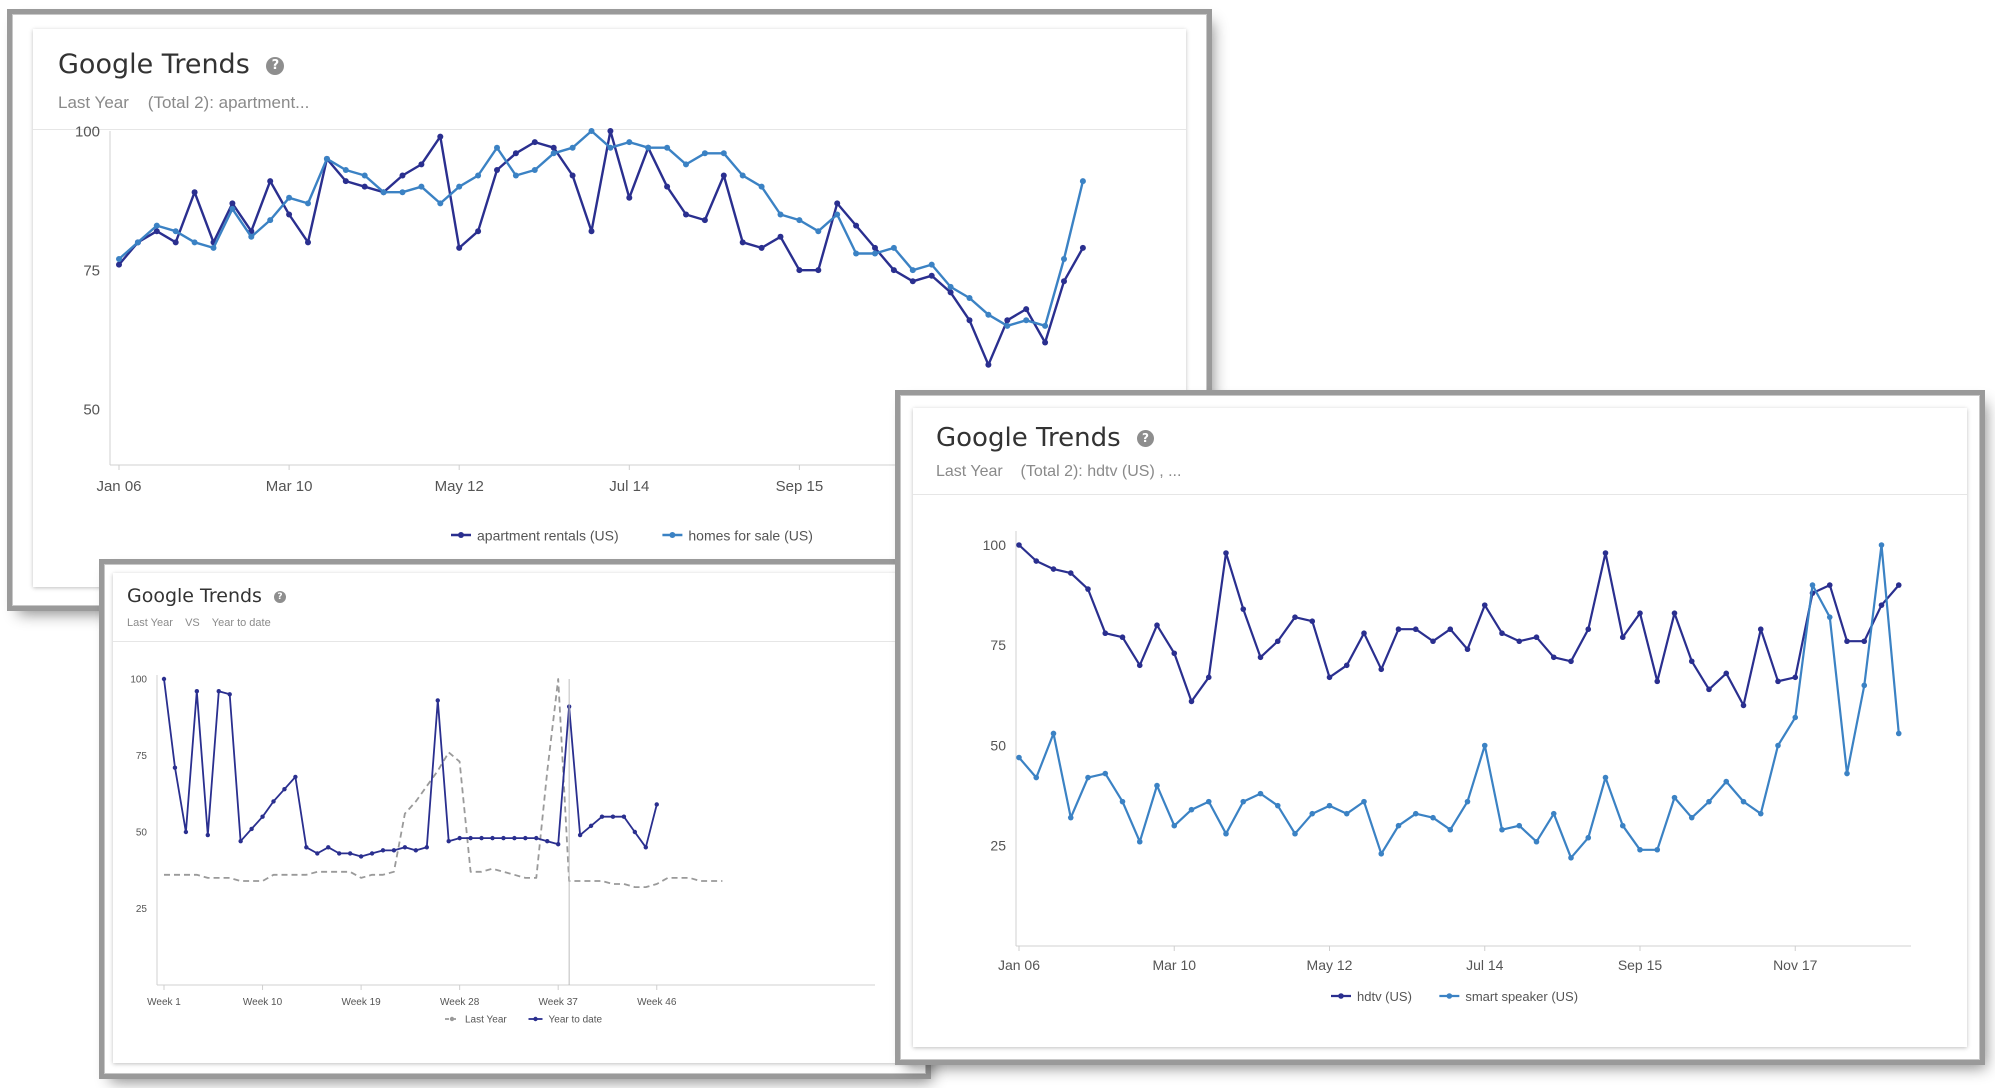  I want to click on x-tick-label: Jul 14, so click(629, 486).